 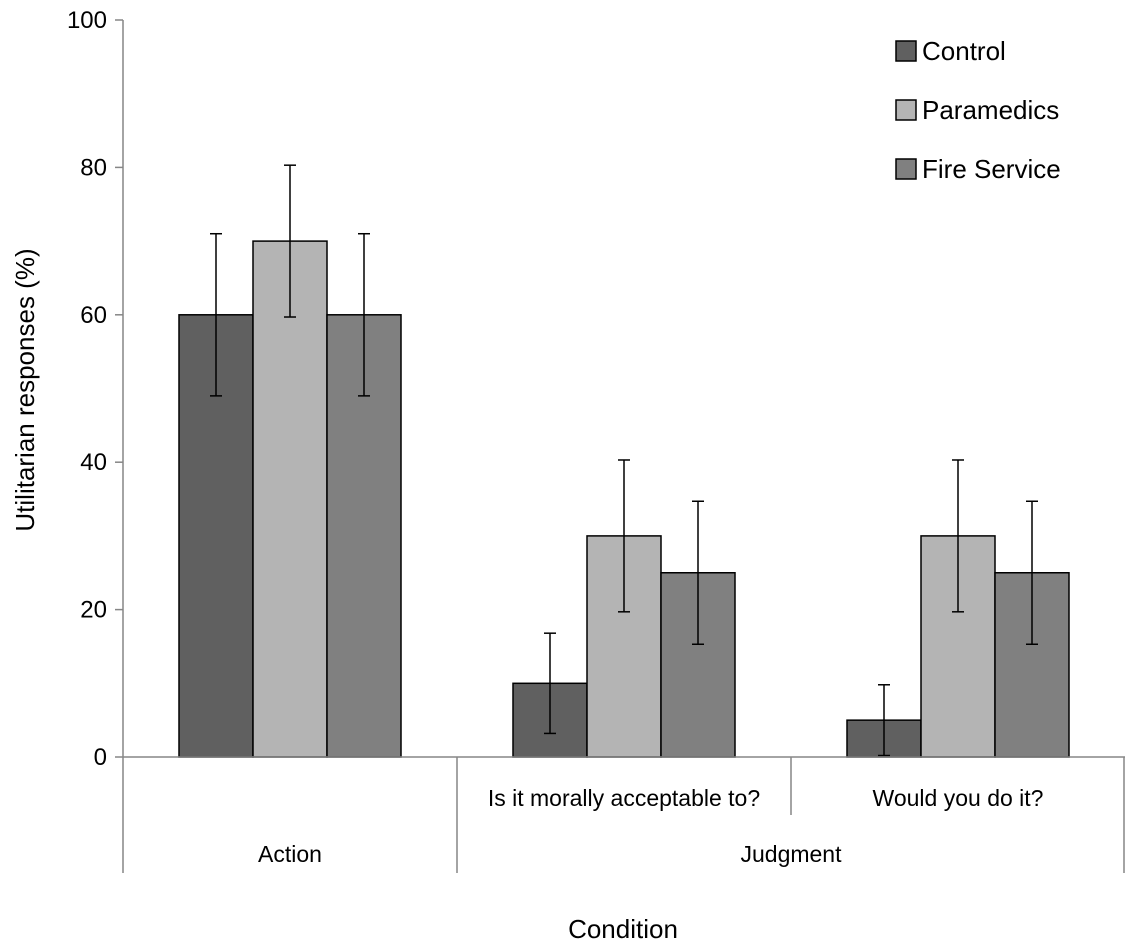 I want to click on y-tick-label: 0, so click(x=100, y=757).